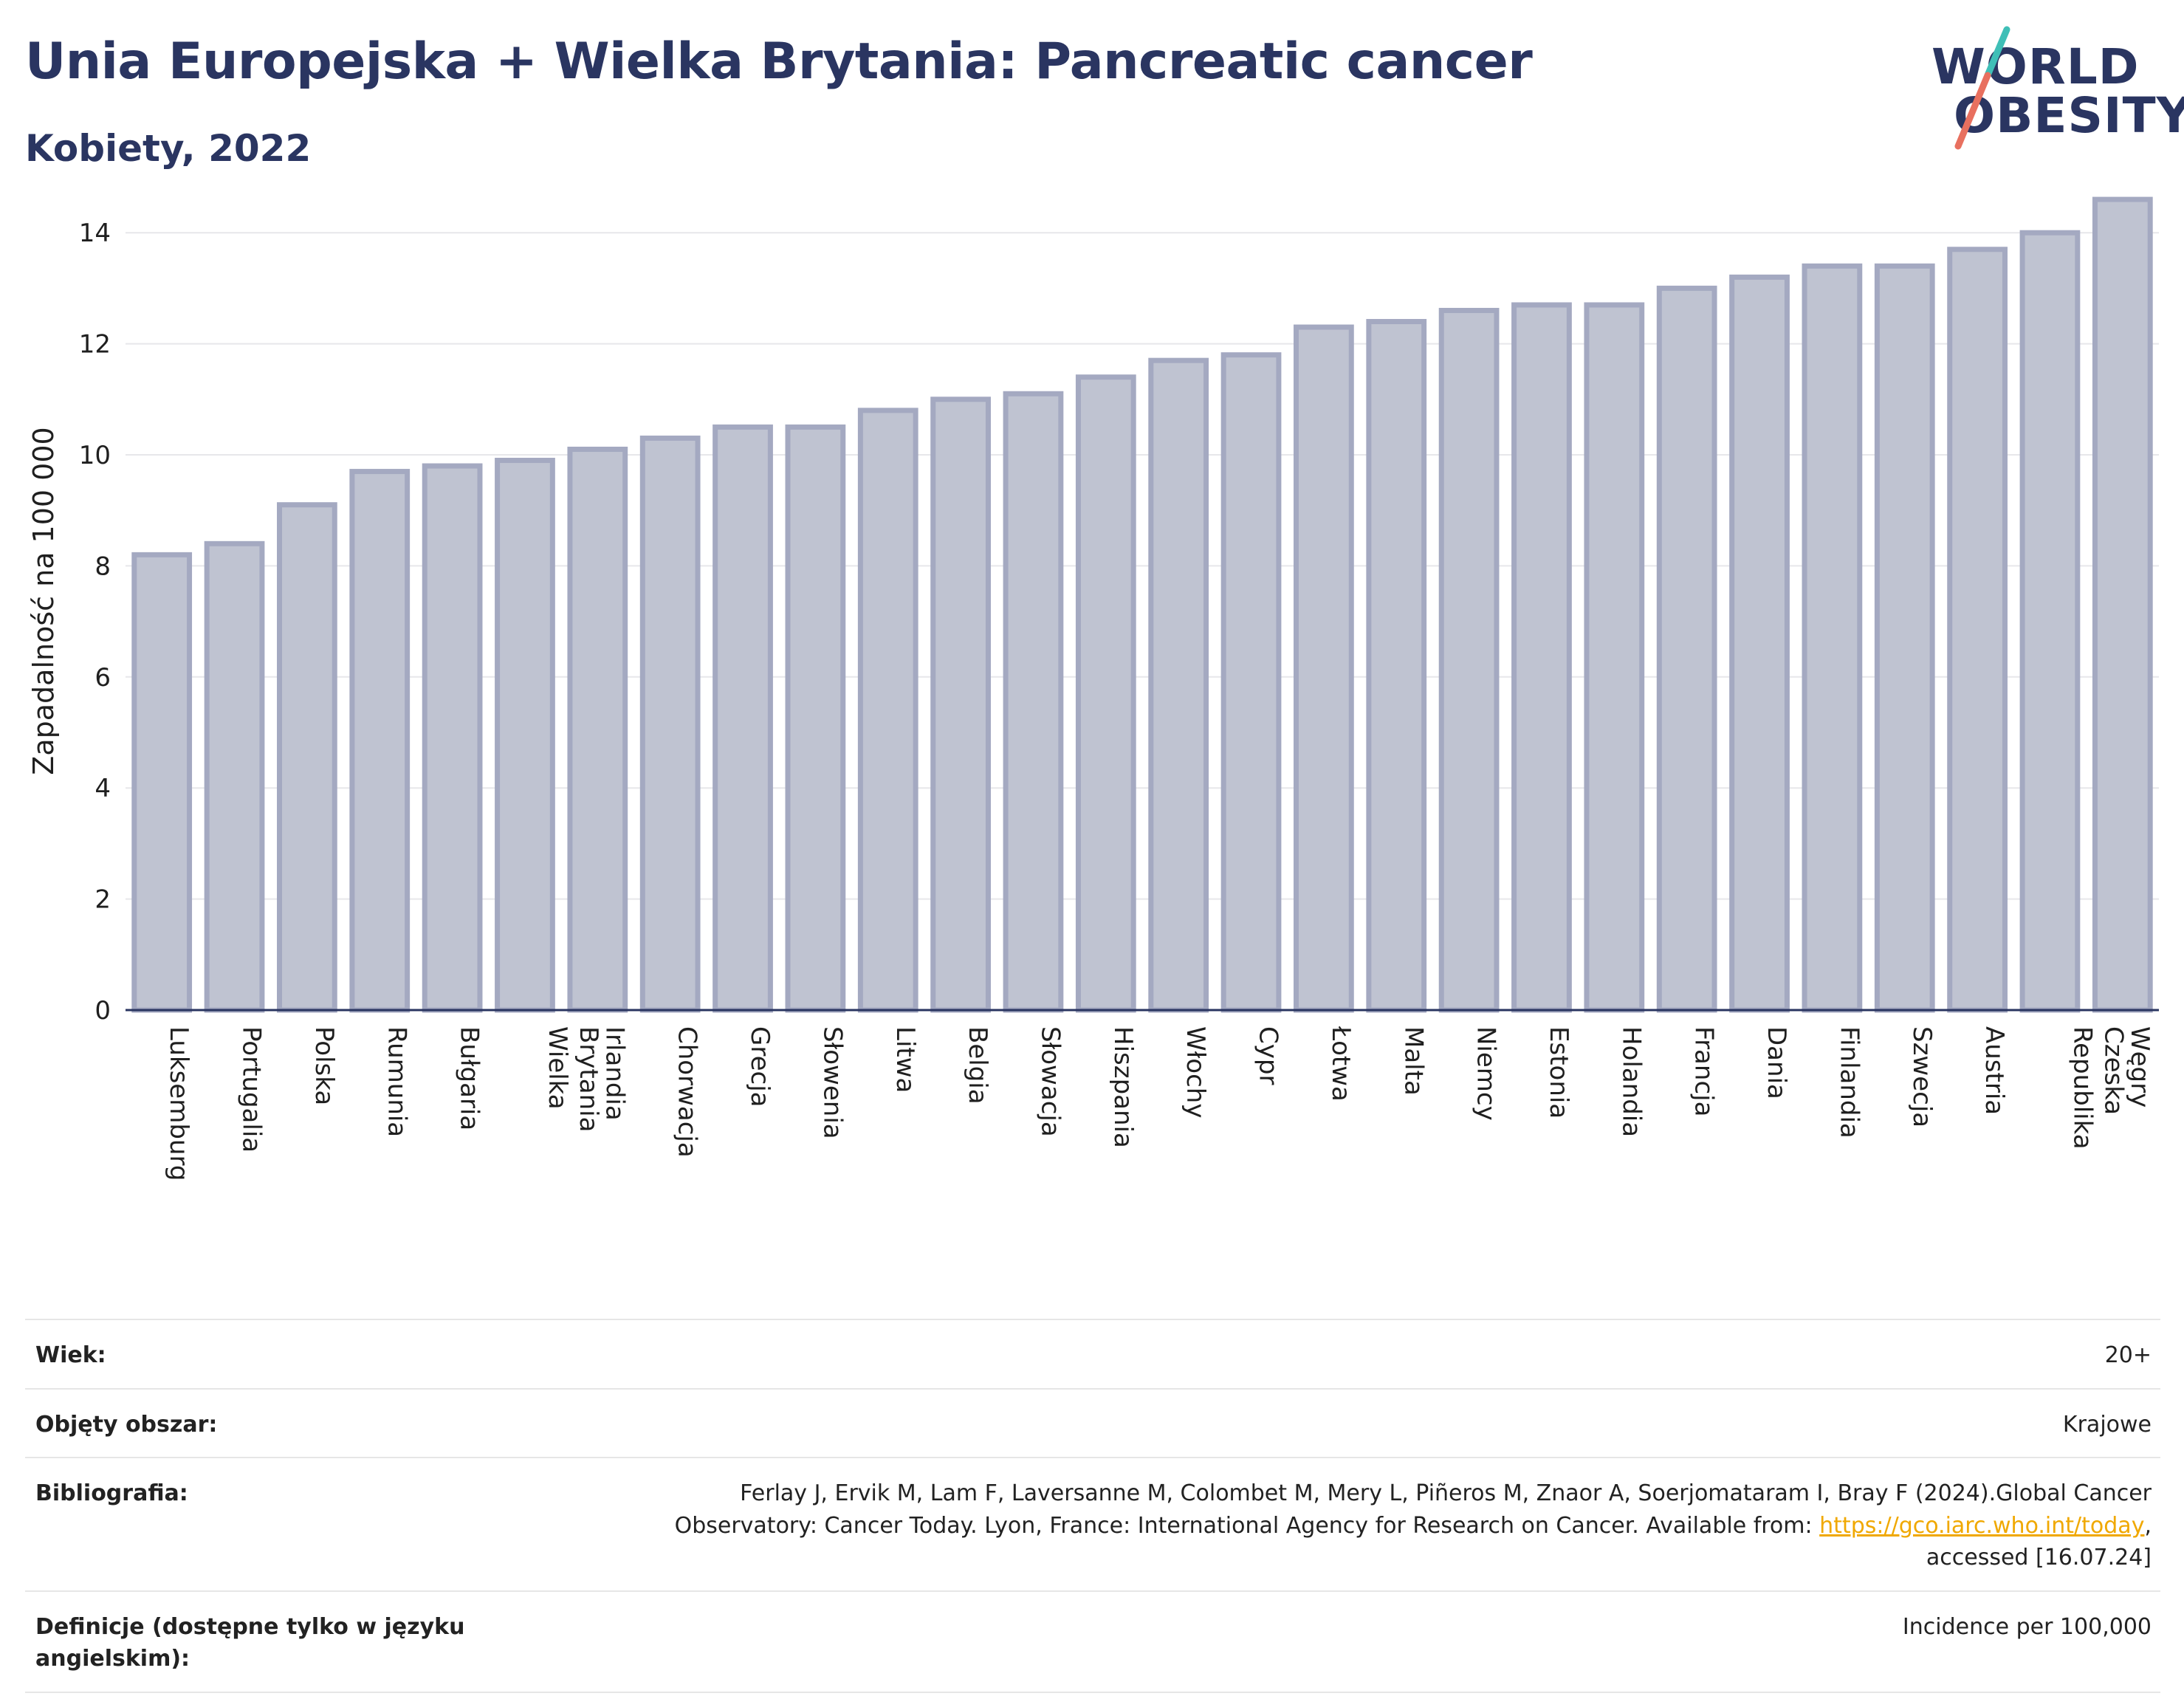 This screenshot has width=2184, height=1696. What do you see at coordinates (397, 1081) in the screenshot?
I see `x-tick-label: Rumunia` at bounding box center [397, 1081].